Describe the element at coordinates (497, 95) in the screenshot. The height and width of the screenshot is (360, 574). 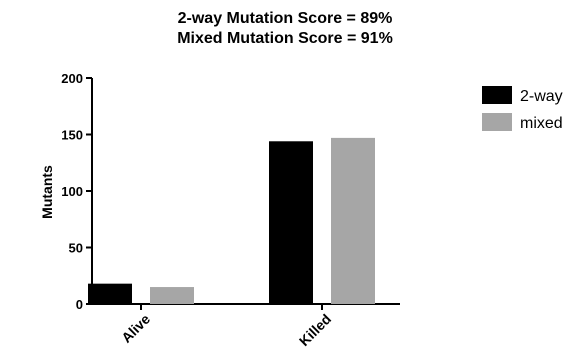
I see `legend-swatch-2-way` at that location.